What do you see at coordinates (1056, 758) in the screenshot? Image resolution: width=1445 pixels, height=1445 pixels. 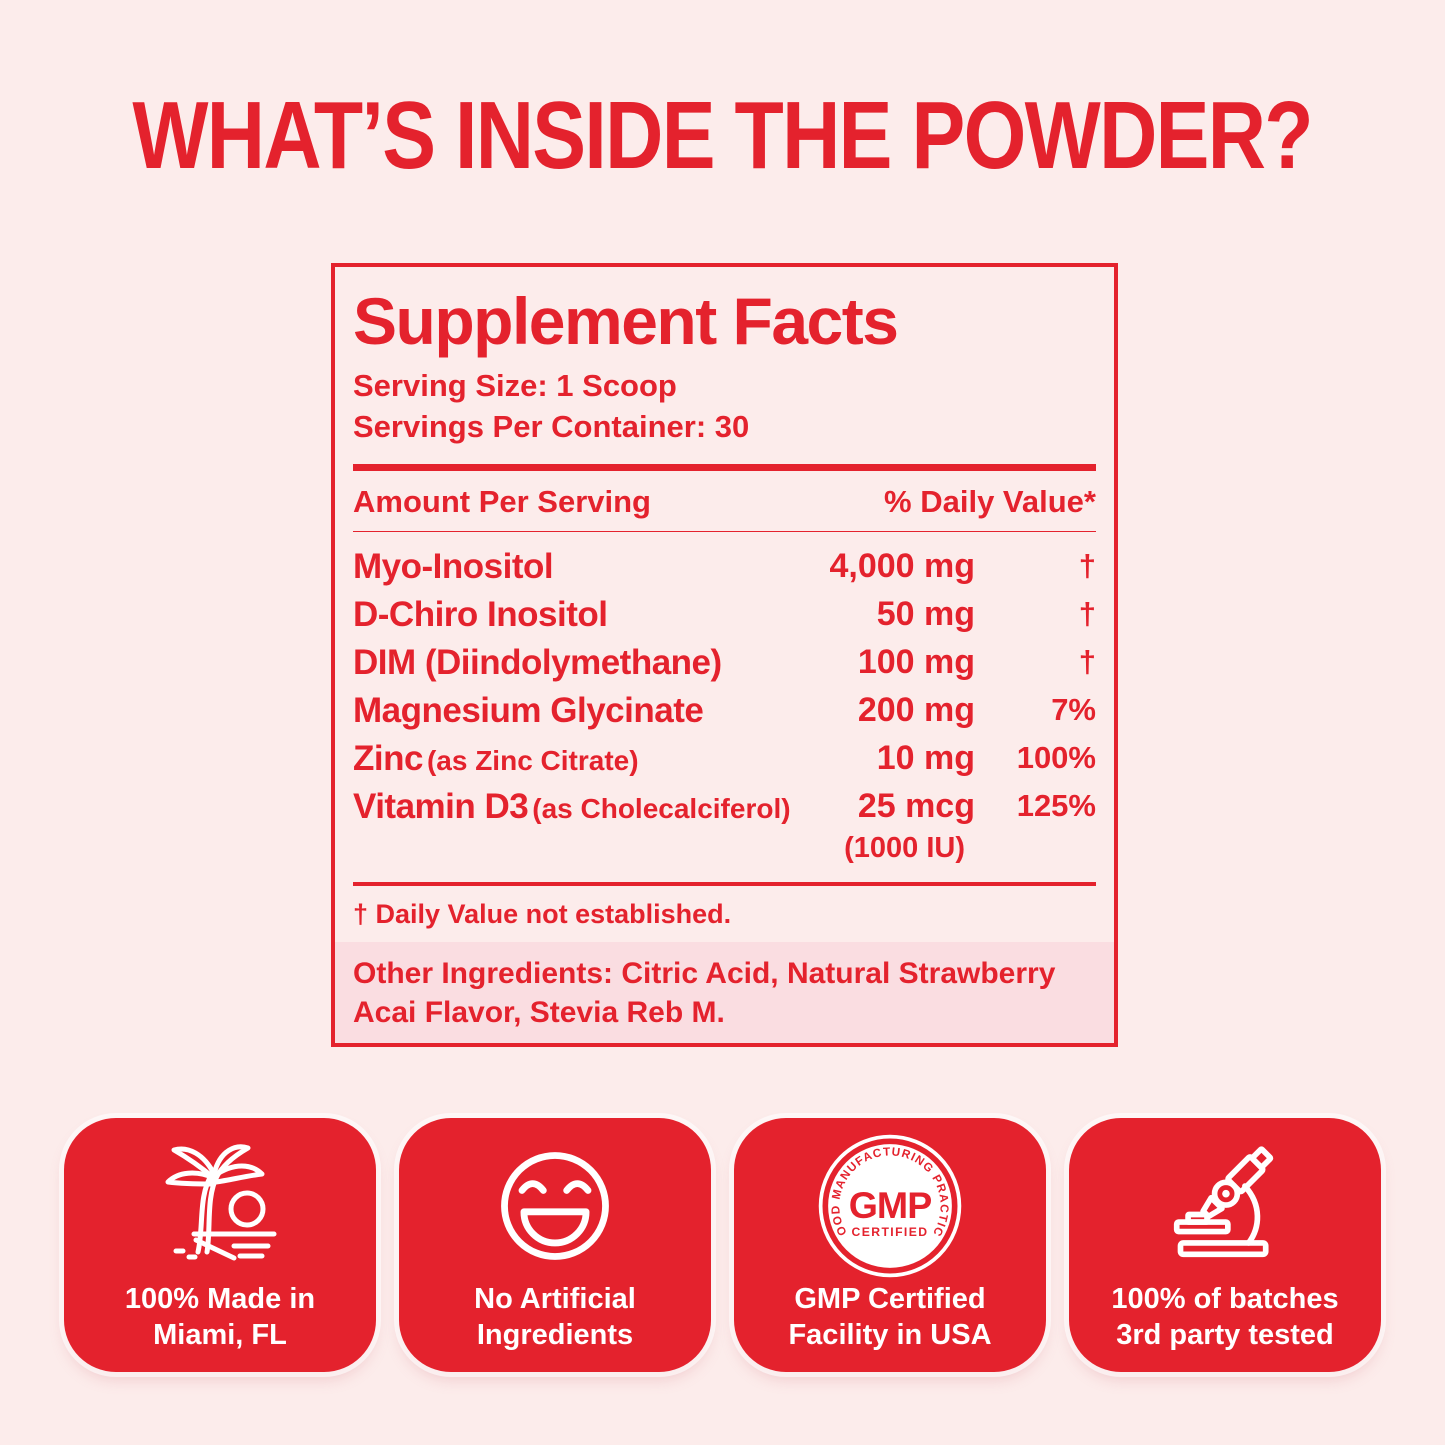 I see `row-daily-value: 100%` at bounding box center [1056, 758].